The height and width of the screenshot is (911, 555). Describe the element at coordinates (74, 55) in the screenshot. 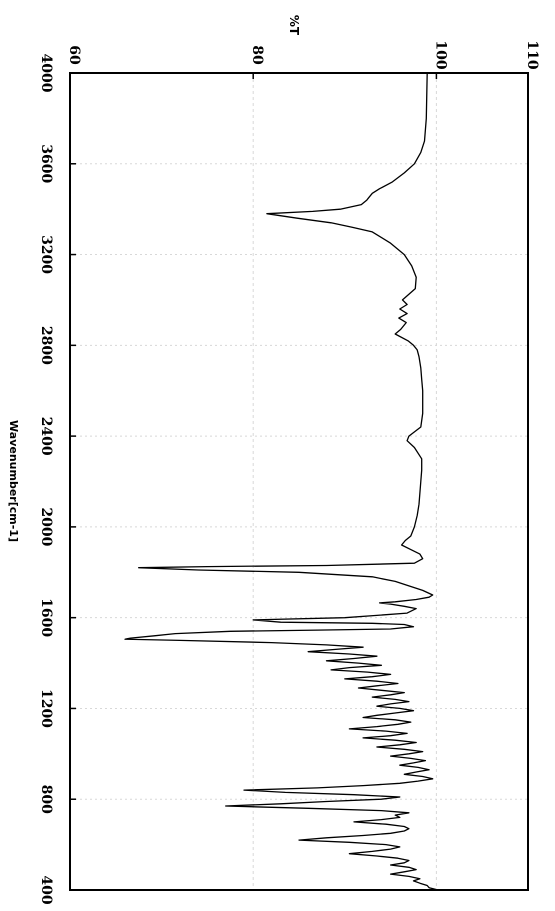

I see `y-tick-label: 60` at that location.